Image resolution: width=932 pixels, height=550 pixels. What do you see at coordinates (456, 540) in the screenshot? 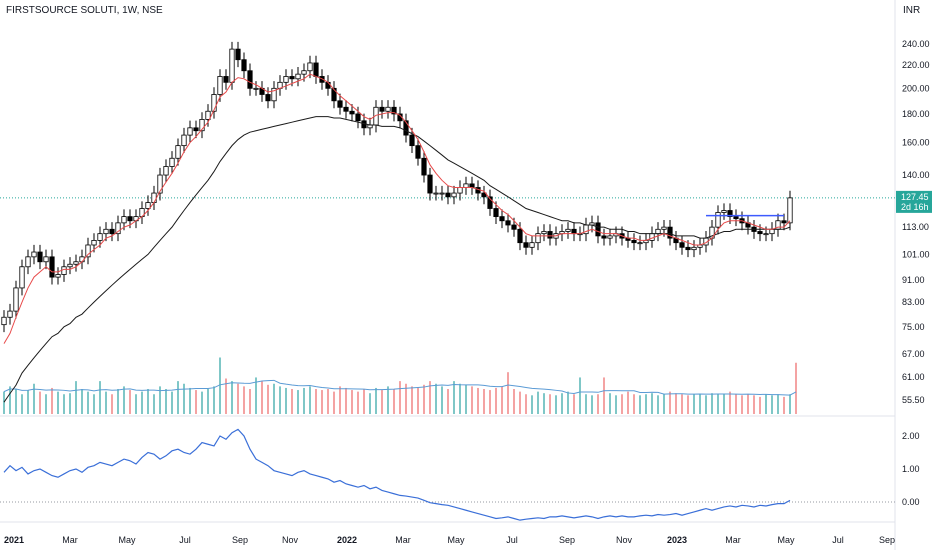
I see `time-tick-label: May` at bounding box center [456, 540].